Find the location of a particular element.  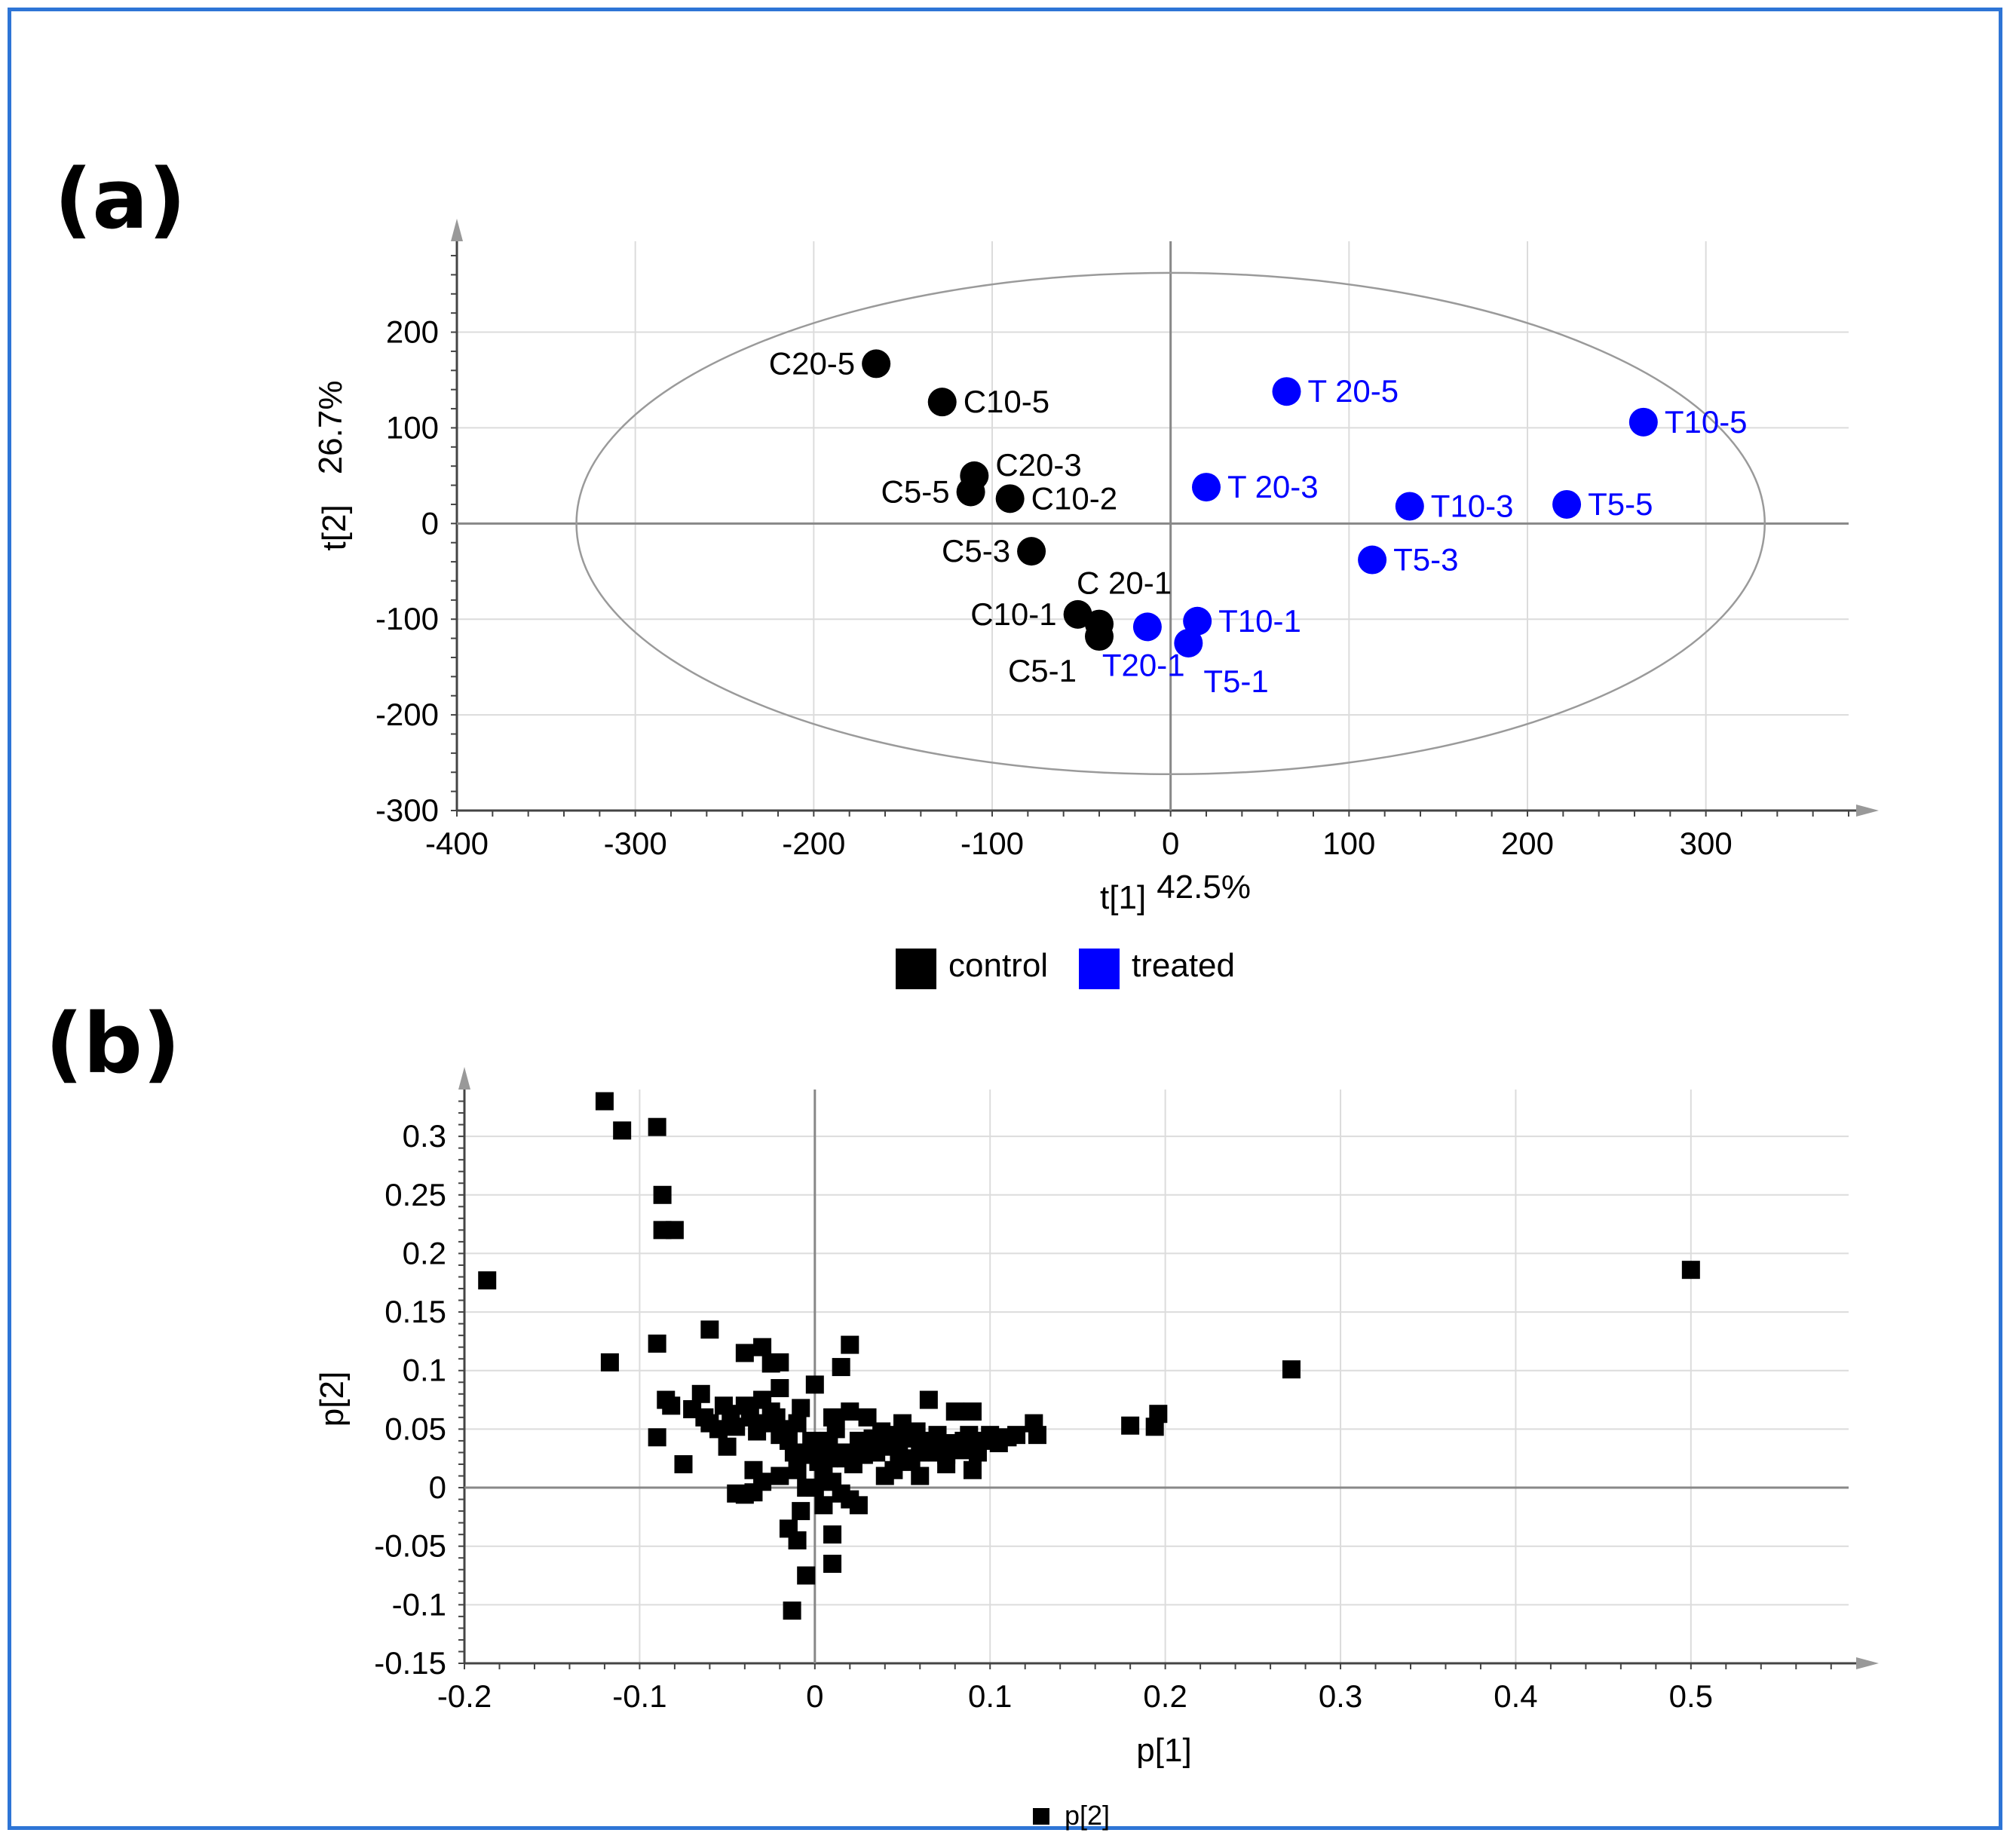

control-point-label: C10-2 is located at coordinates (1074, 498).